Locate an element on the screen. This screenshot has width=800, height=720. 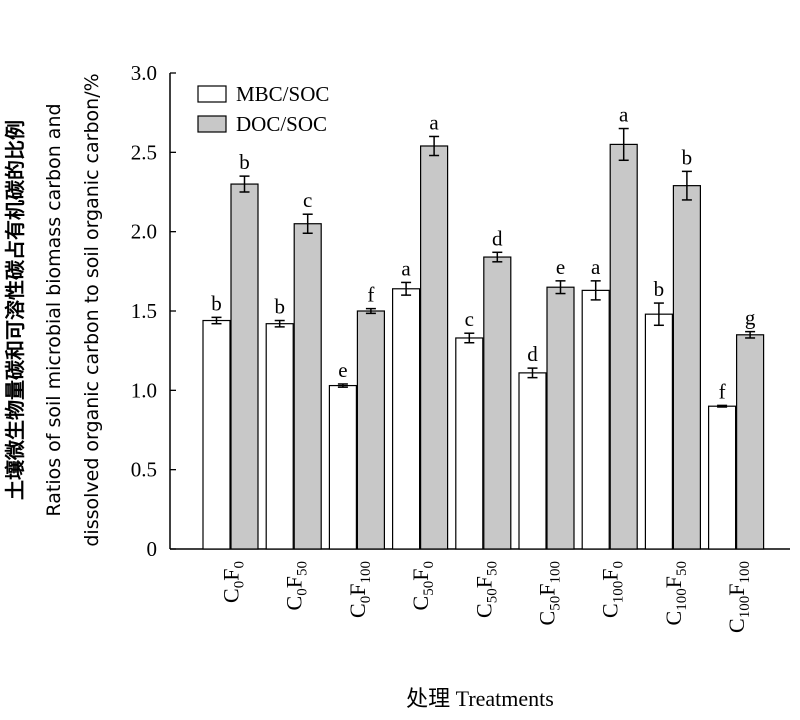
y-tick-label: 0.5 is located at coordinates (144, 470).